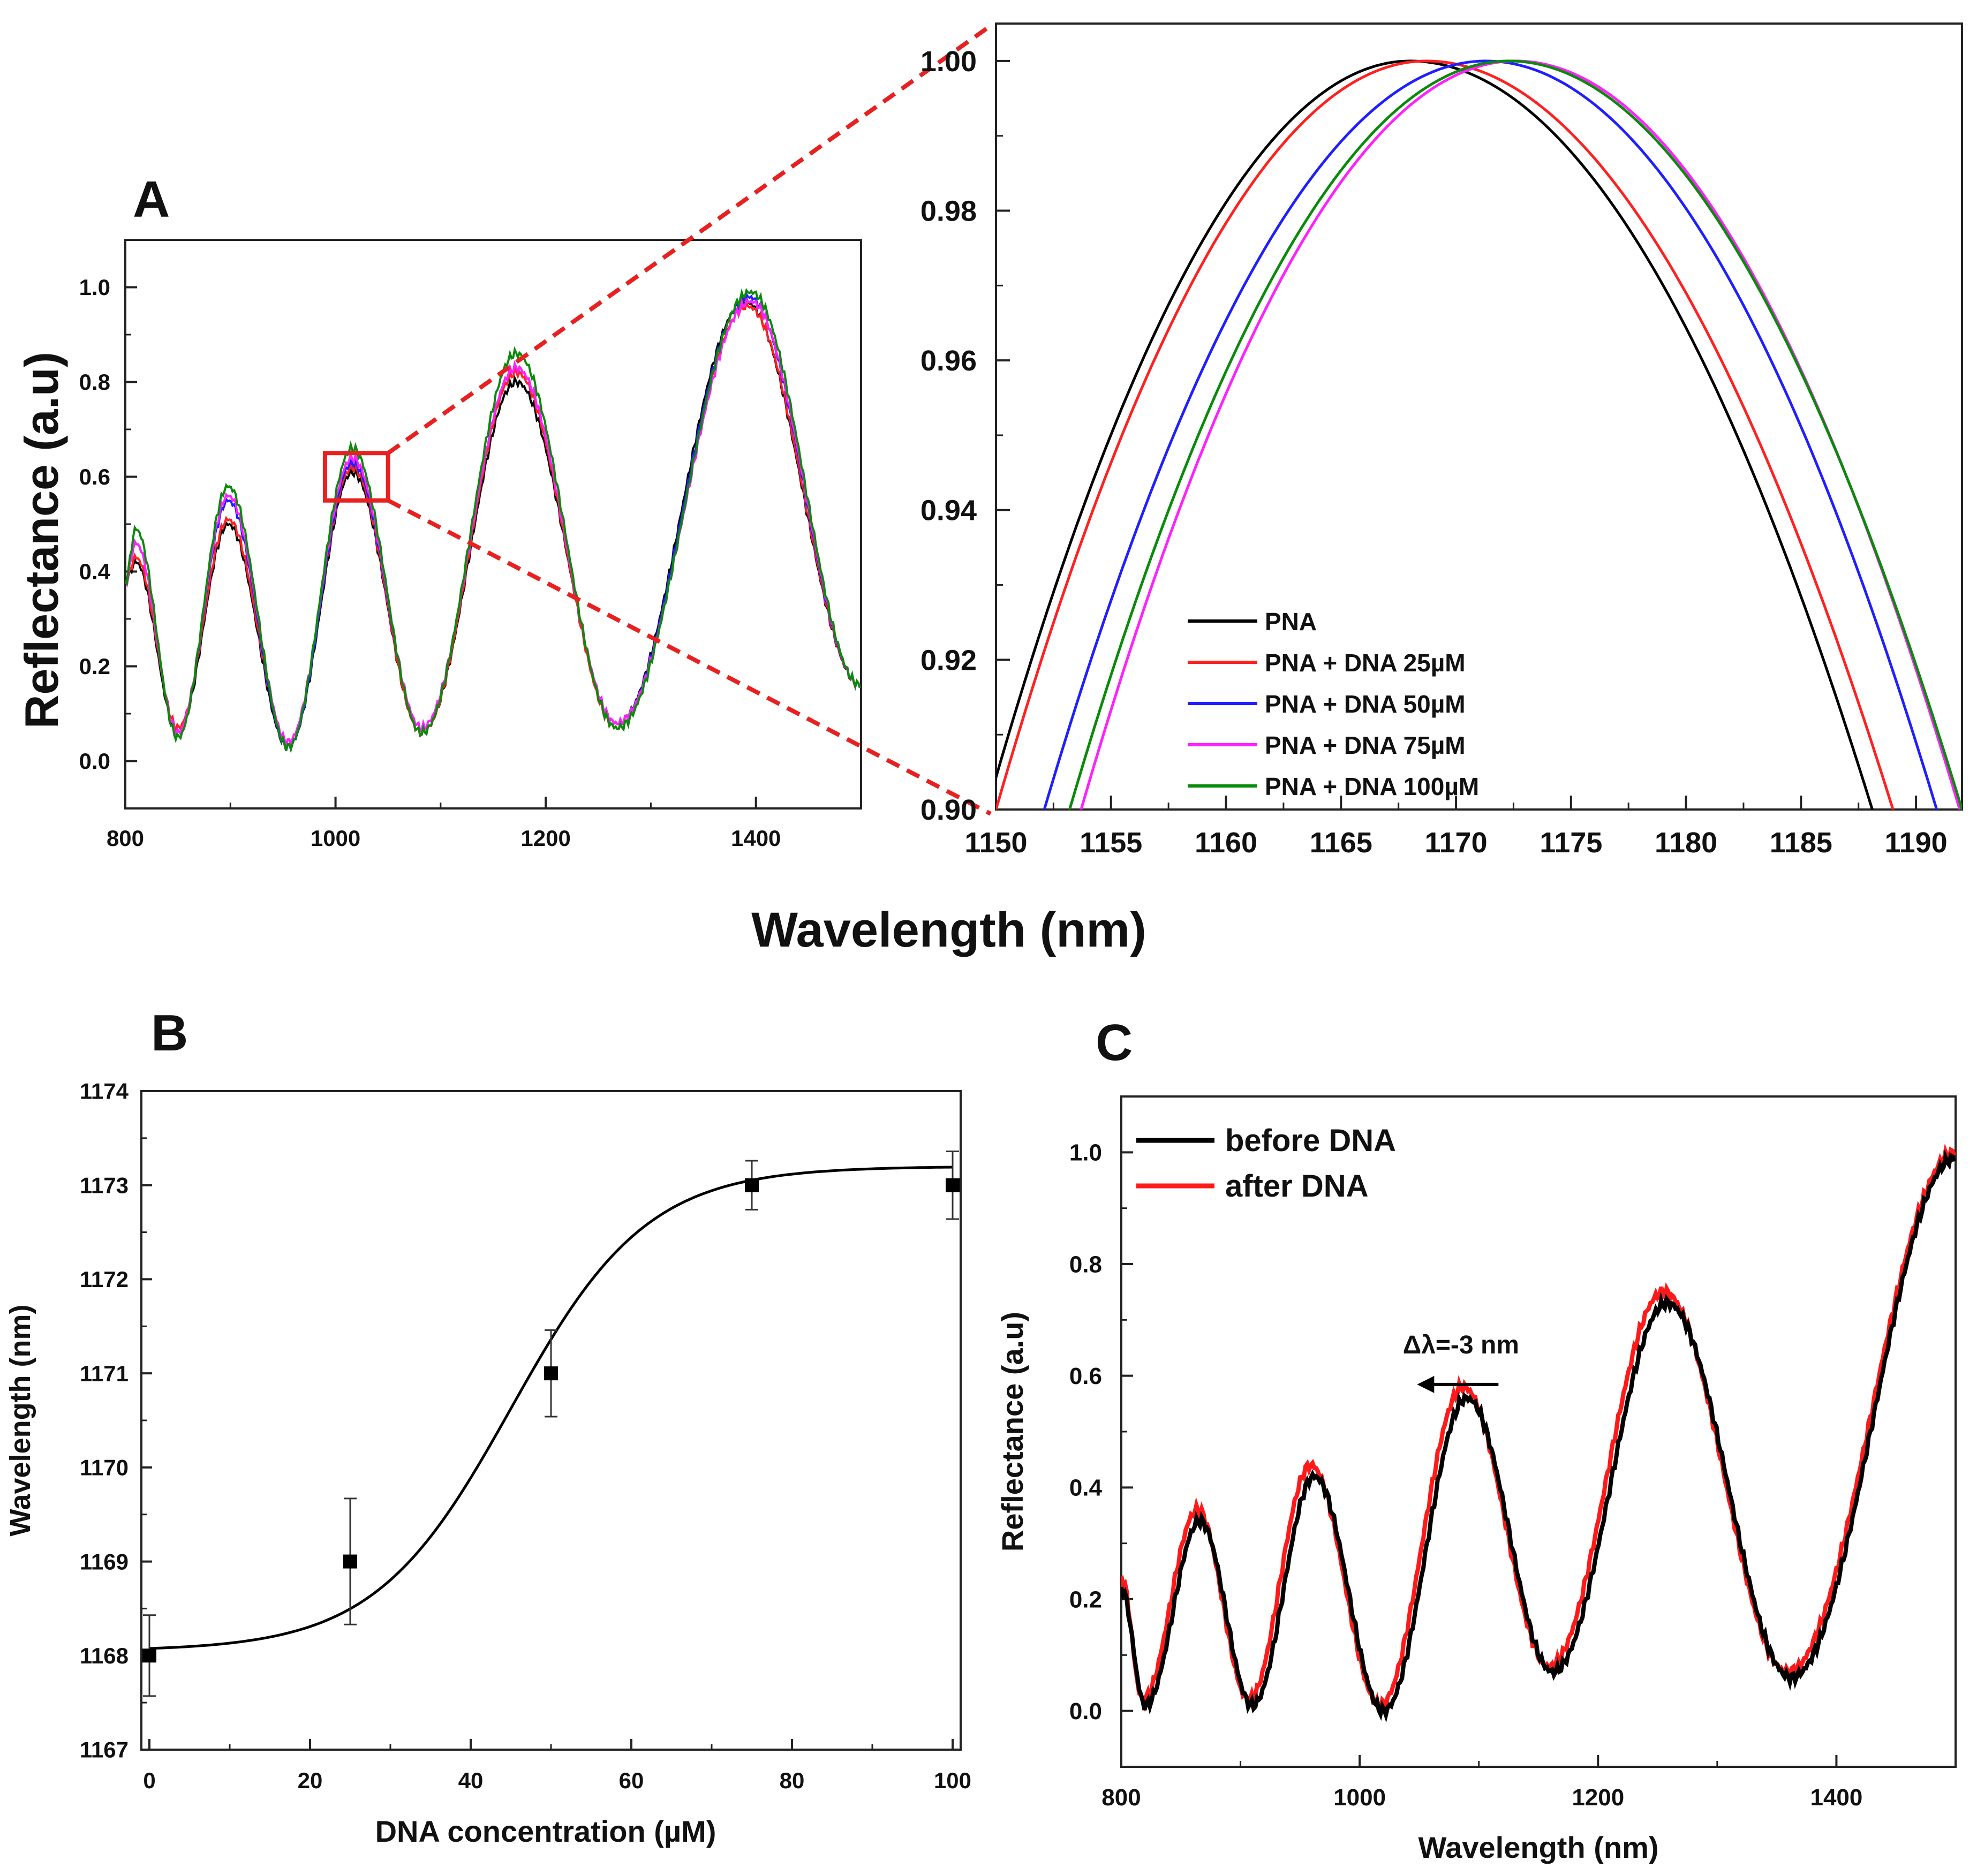  Describe the element at coordinates (1836, 1797) in the screenshot. I see `C-xtick-label: 1400` at that location.